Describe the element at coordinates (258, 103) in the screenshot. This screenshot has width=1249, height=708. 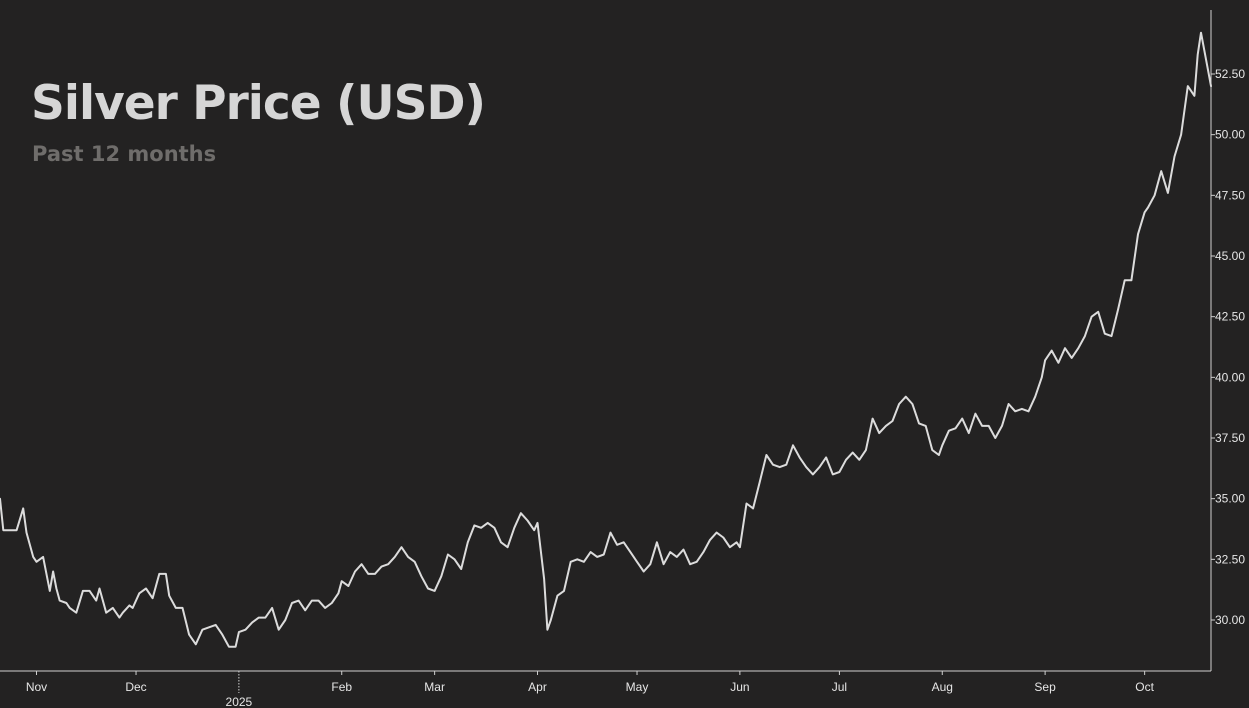
I see `chart-title: Silver Price (USD)` at that location.